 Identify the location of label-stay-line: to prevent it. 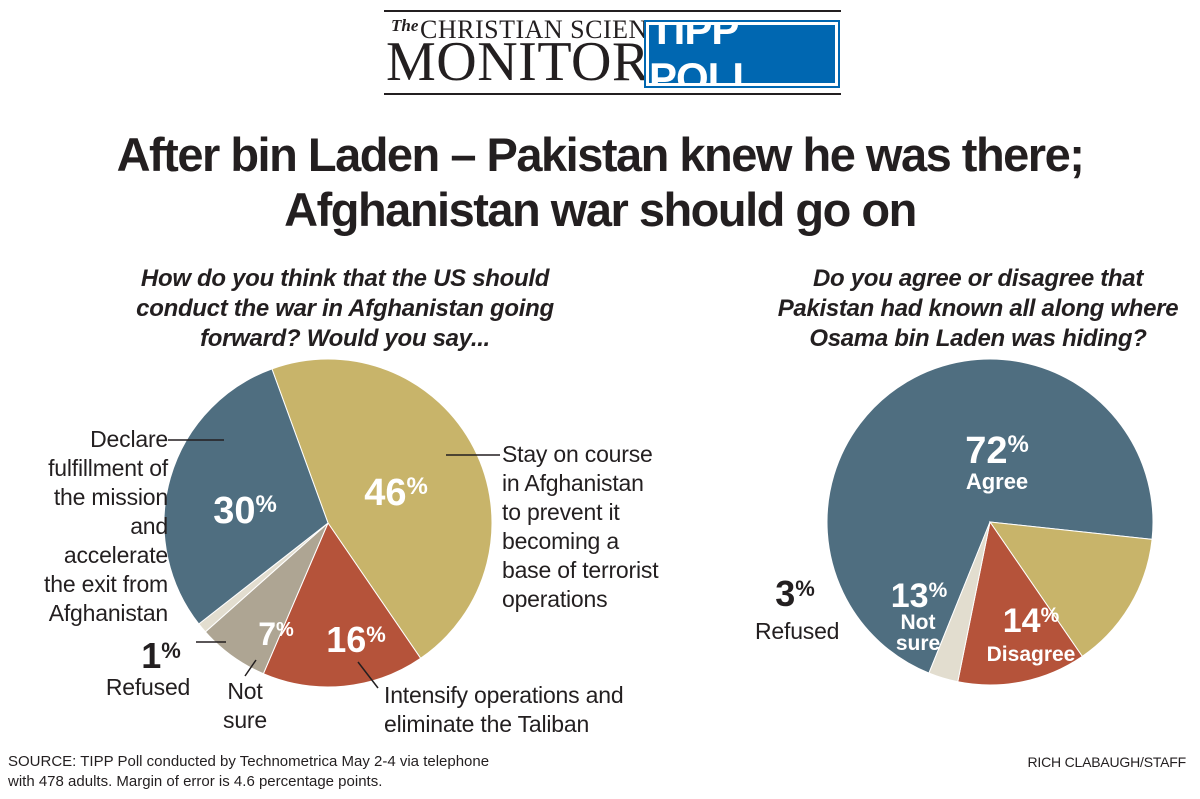
(561, 512).